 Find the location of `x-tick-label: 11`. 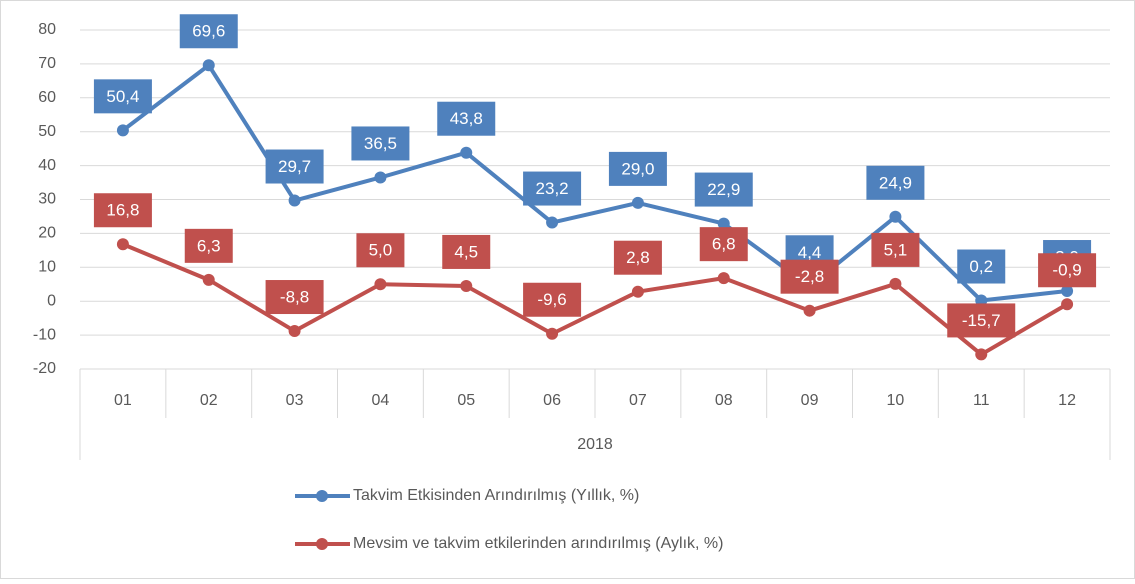

x-tick-label: 11 is located at coordinates (981, 400).